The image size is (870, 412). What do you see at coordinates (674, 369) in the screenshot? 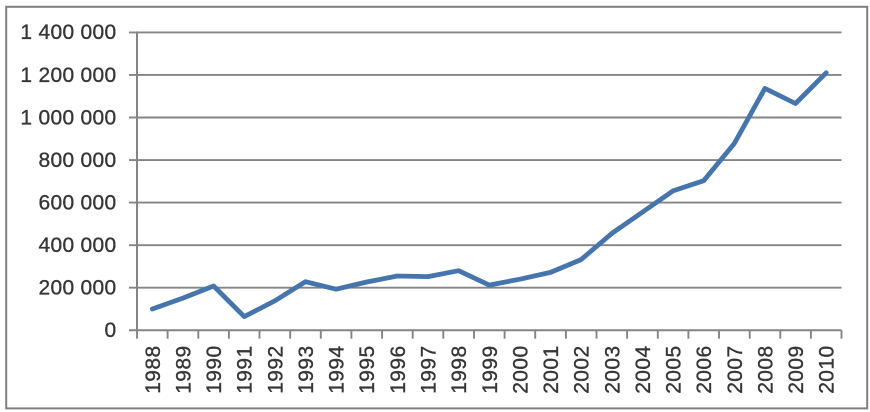
I see `svg-text: 2005` at bounding box center [674, 369].